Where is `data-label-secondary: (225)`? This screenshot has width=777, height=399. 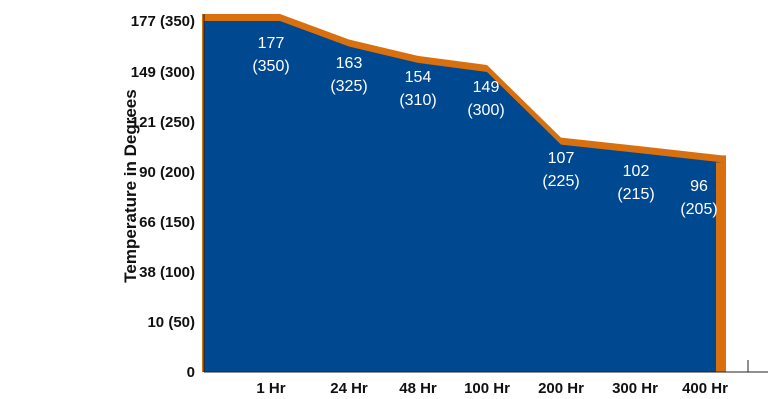
data-label-secondary: (225) is located at coordinates (560, 181).